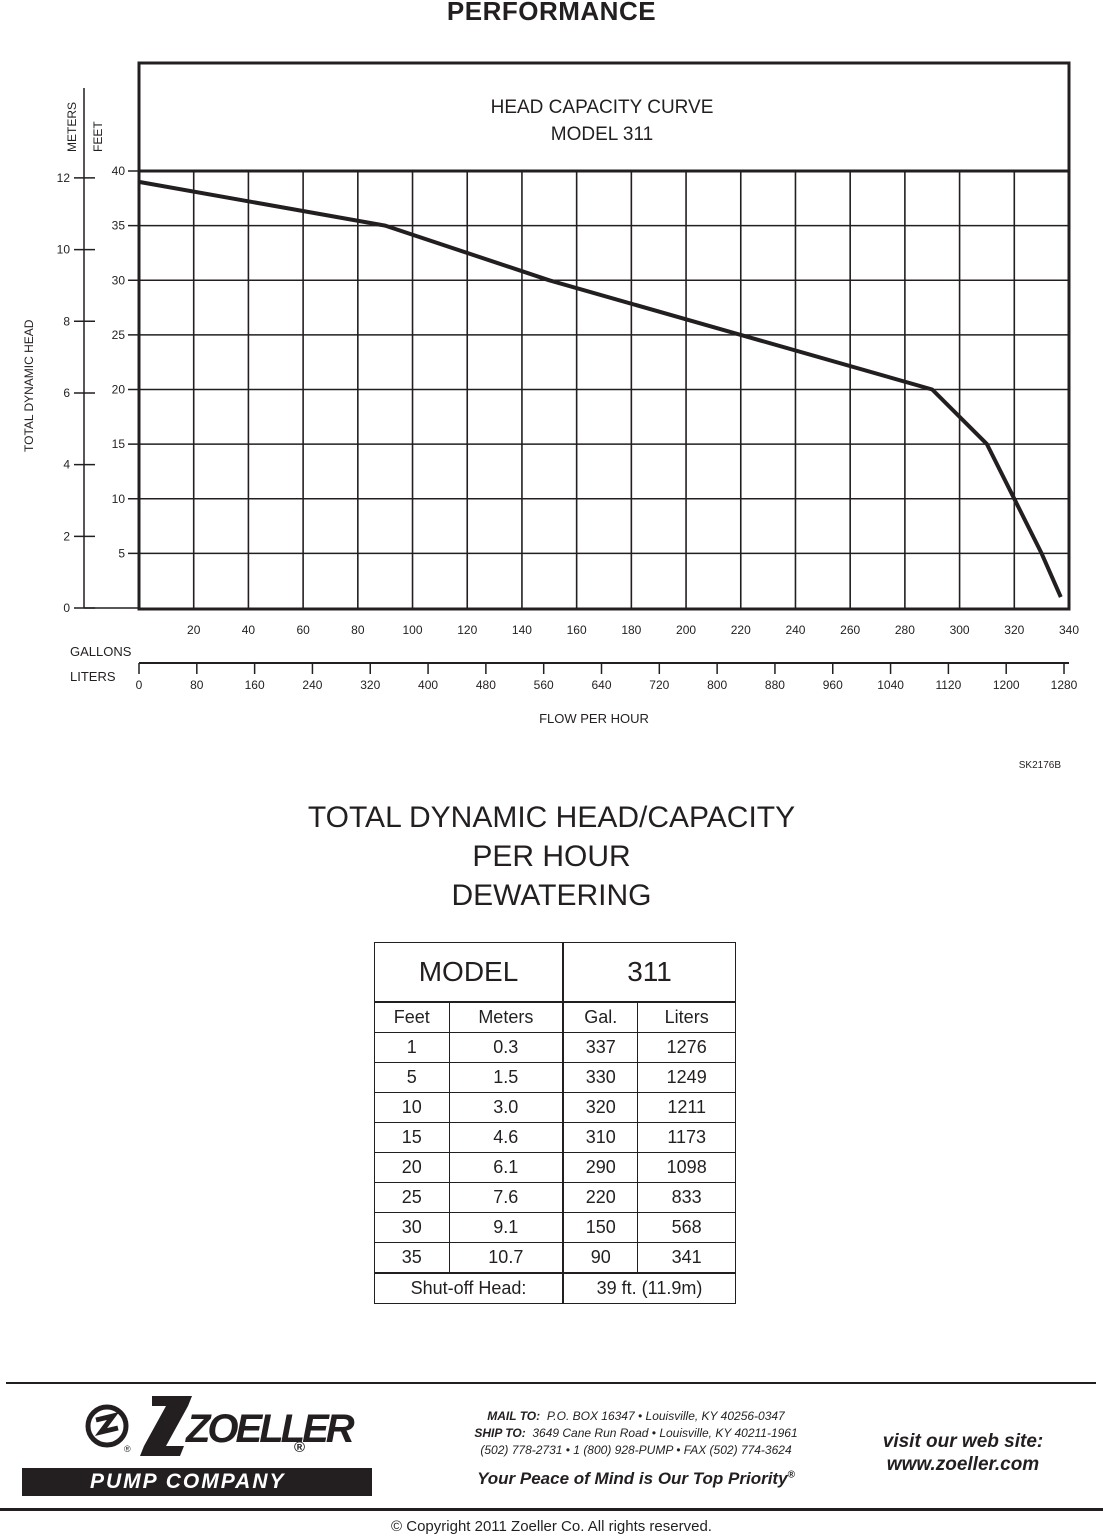 This screenshot has width=1103, height=1537. I want to click on cell-meters: 1.5, so click(506, 1077).